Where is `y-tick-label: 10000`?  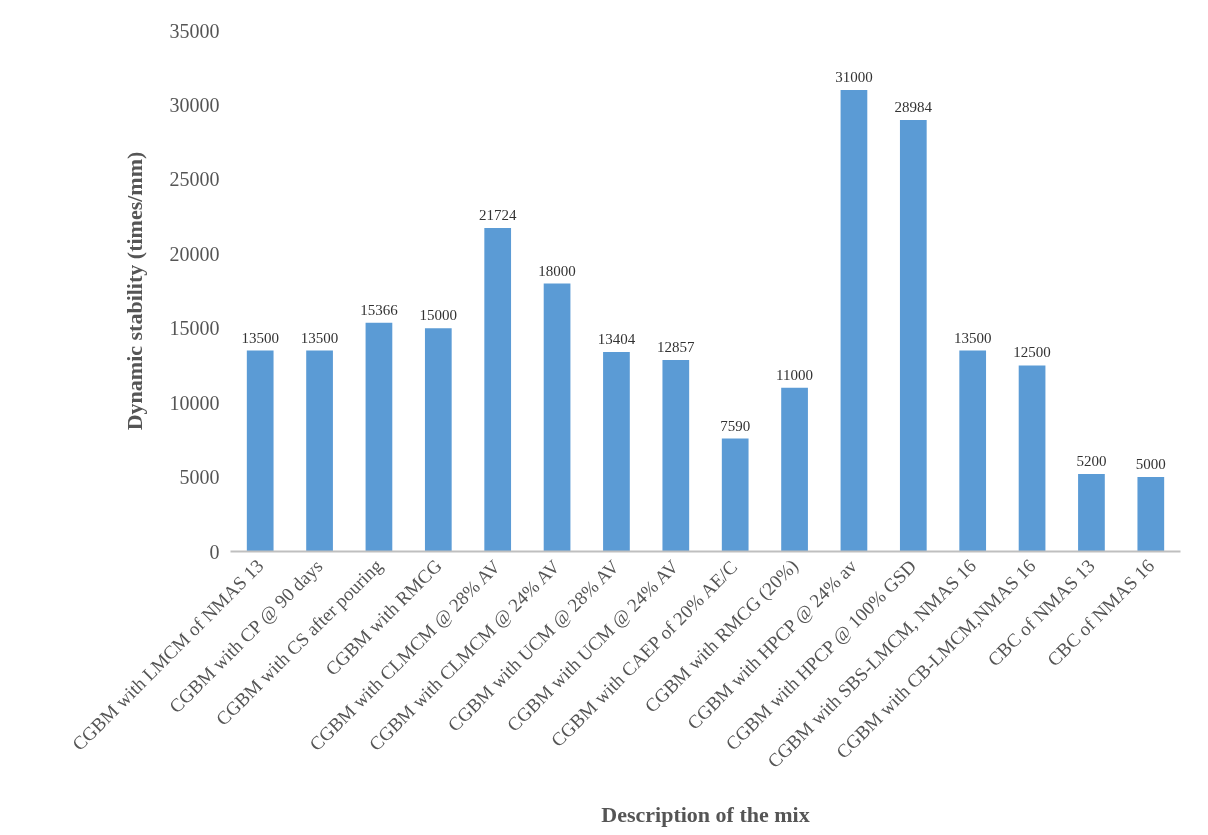
y-tick-label: 10000 is located at coordinates (194, 402).